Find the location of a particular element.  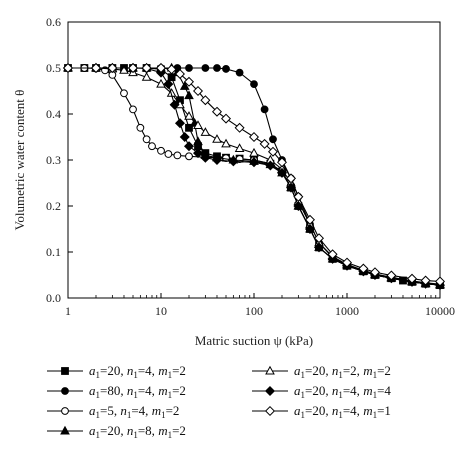

legend-item-6: a1=20, n1=4, m1=4 is located at coordinates (321, 391).